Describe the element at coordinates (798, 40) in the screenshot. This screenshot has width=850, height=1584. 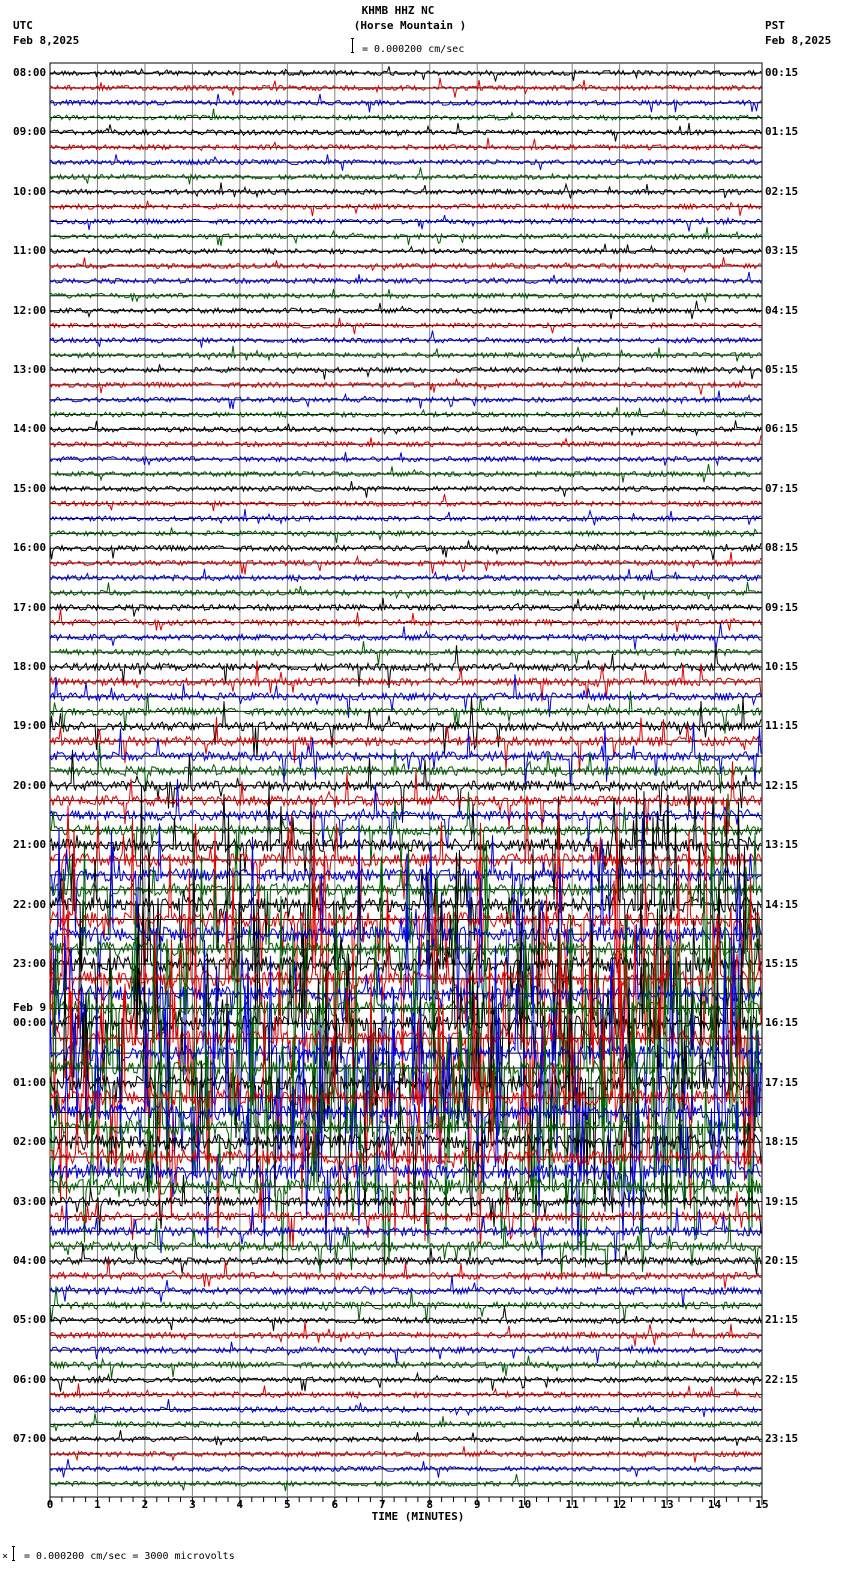
I see `right-date: Feb 8,2025` at that location.